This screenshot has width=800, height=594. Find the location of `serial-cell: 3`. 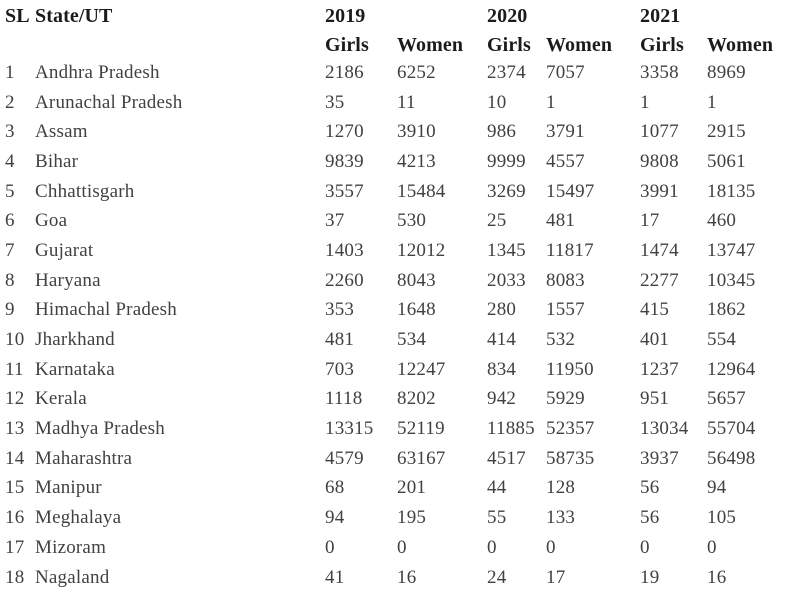

serial-cell: 3 is located at coordinates (10, 132).